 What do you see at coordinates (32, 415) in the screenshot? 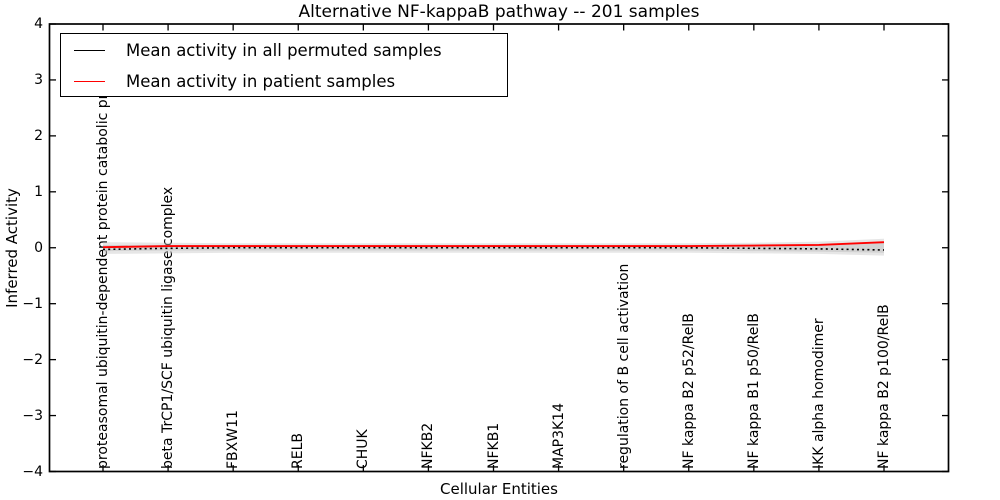
I see `y-tick-label: −3` at bounding box center [32, 415].